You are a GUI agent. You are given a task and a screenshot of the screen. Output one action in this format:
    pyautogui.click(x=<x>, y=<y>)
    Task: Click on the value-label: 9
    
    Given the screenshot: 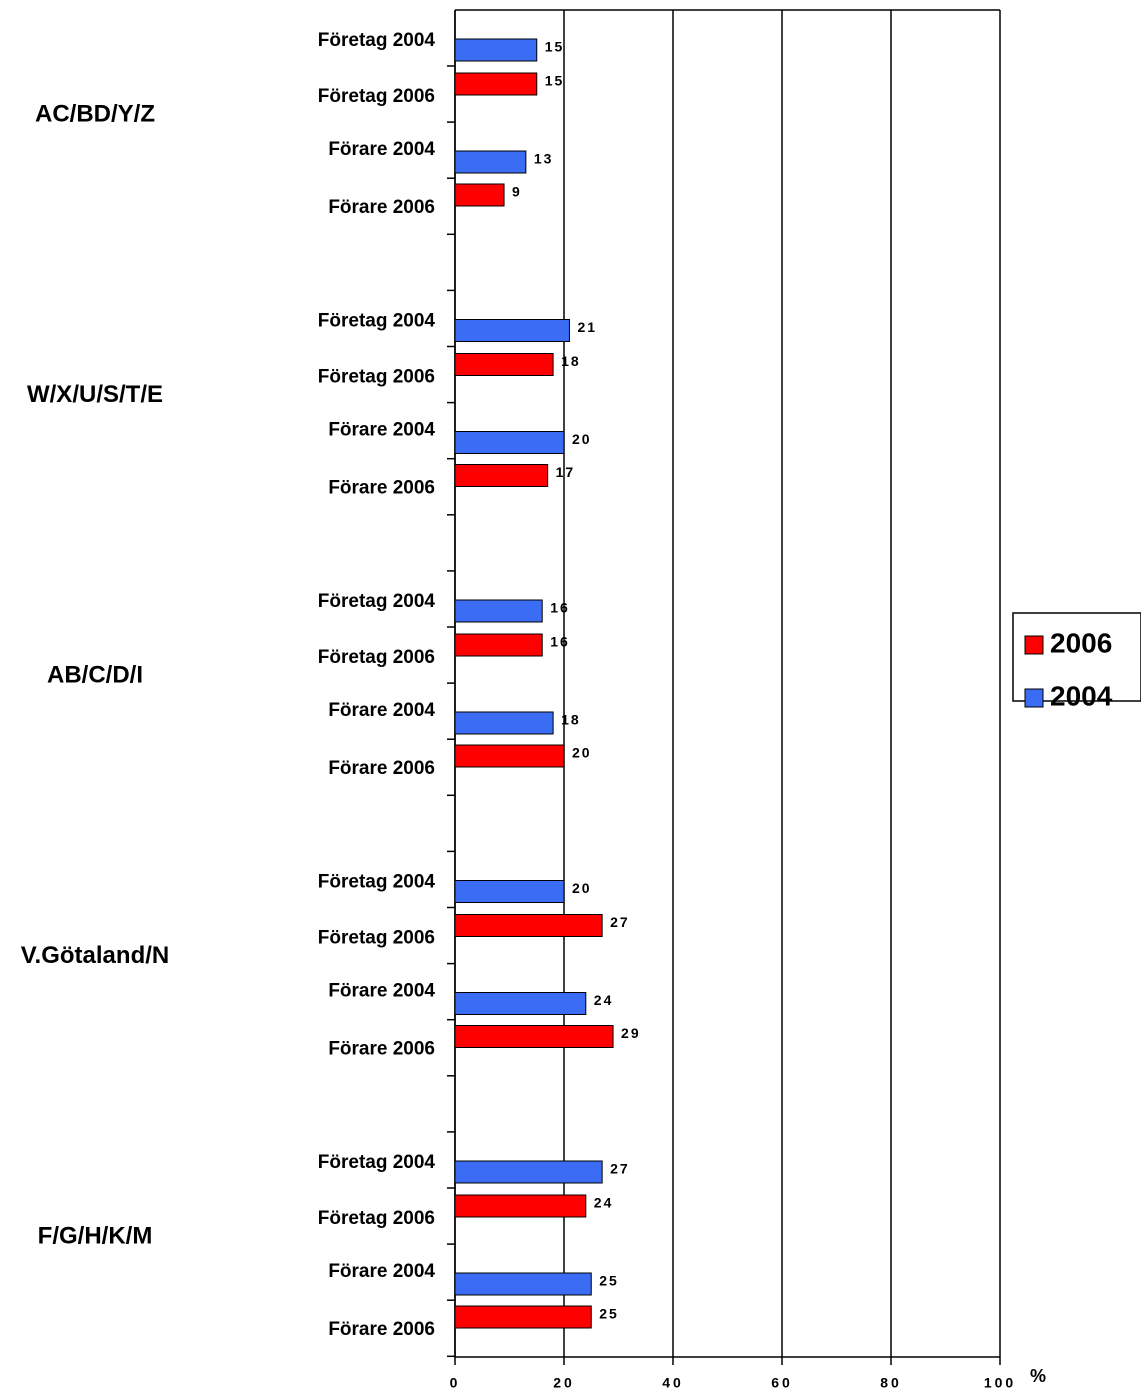 What is the action you would take?
    pyautogui.click(x=517, y=192)
    